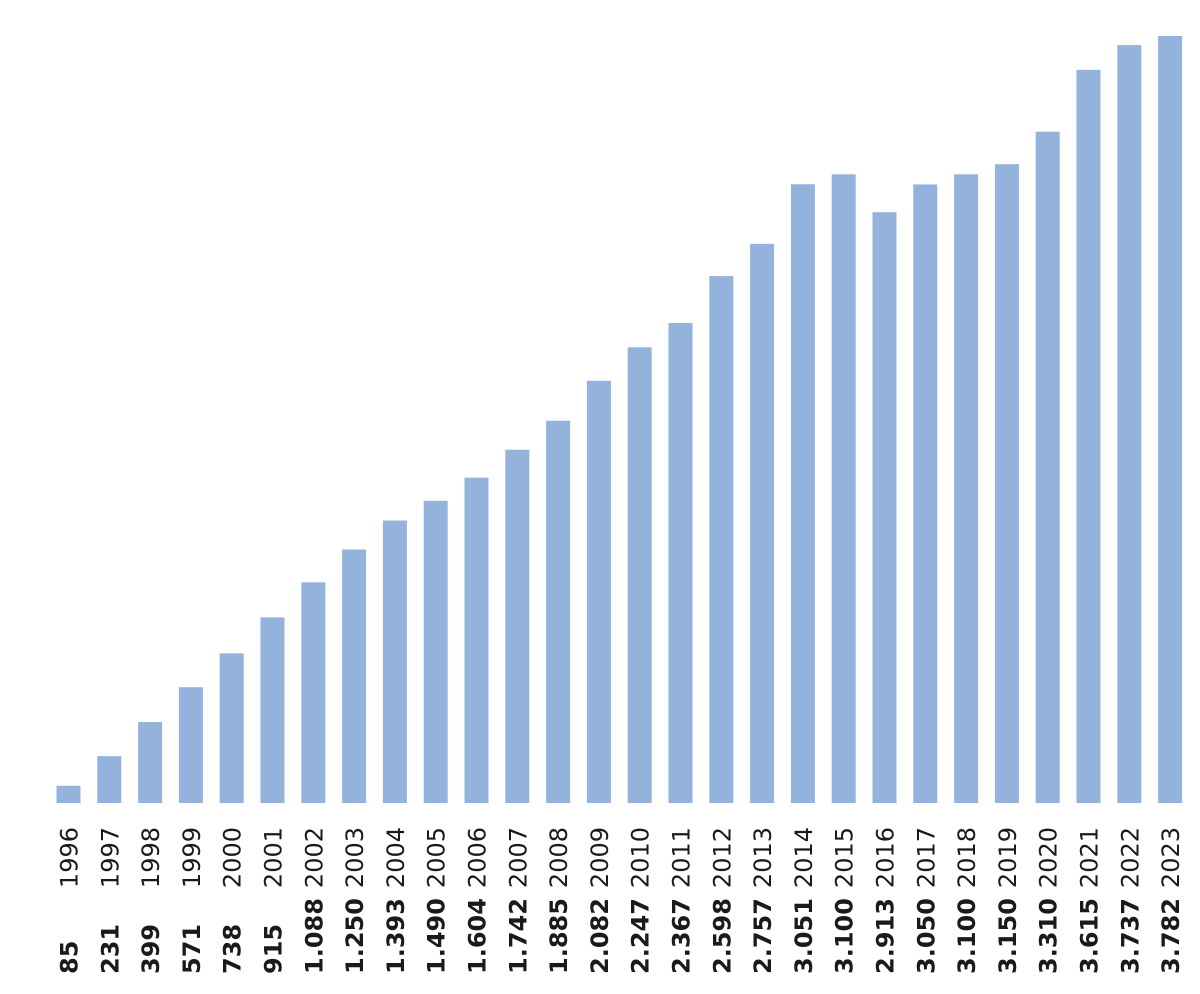 This screenshot has width=1200, height=994. What do you see at coordinates (1049, 857) in the screenshot?
I see `year-label-2020: 2020` at bounding box center [1049, 857].